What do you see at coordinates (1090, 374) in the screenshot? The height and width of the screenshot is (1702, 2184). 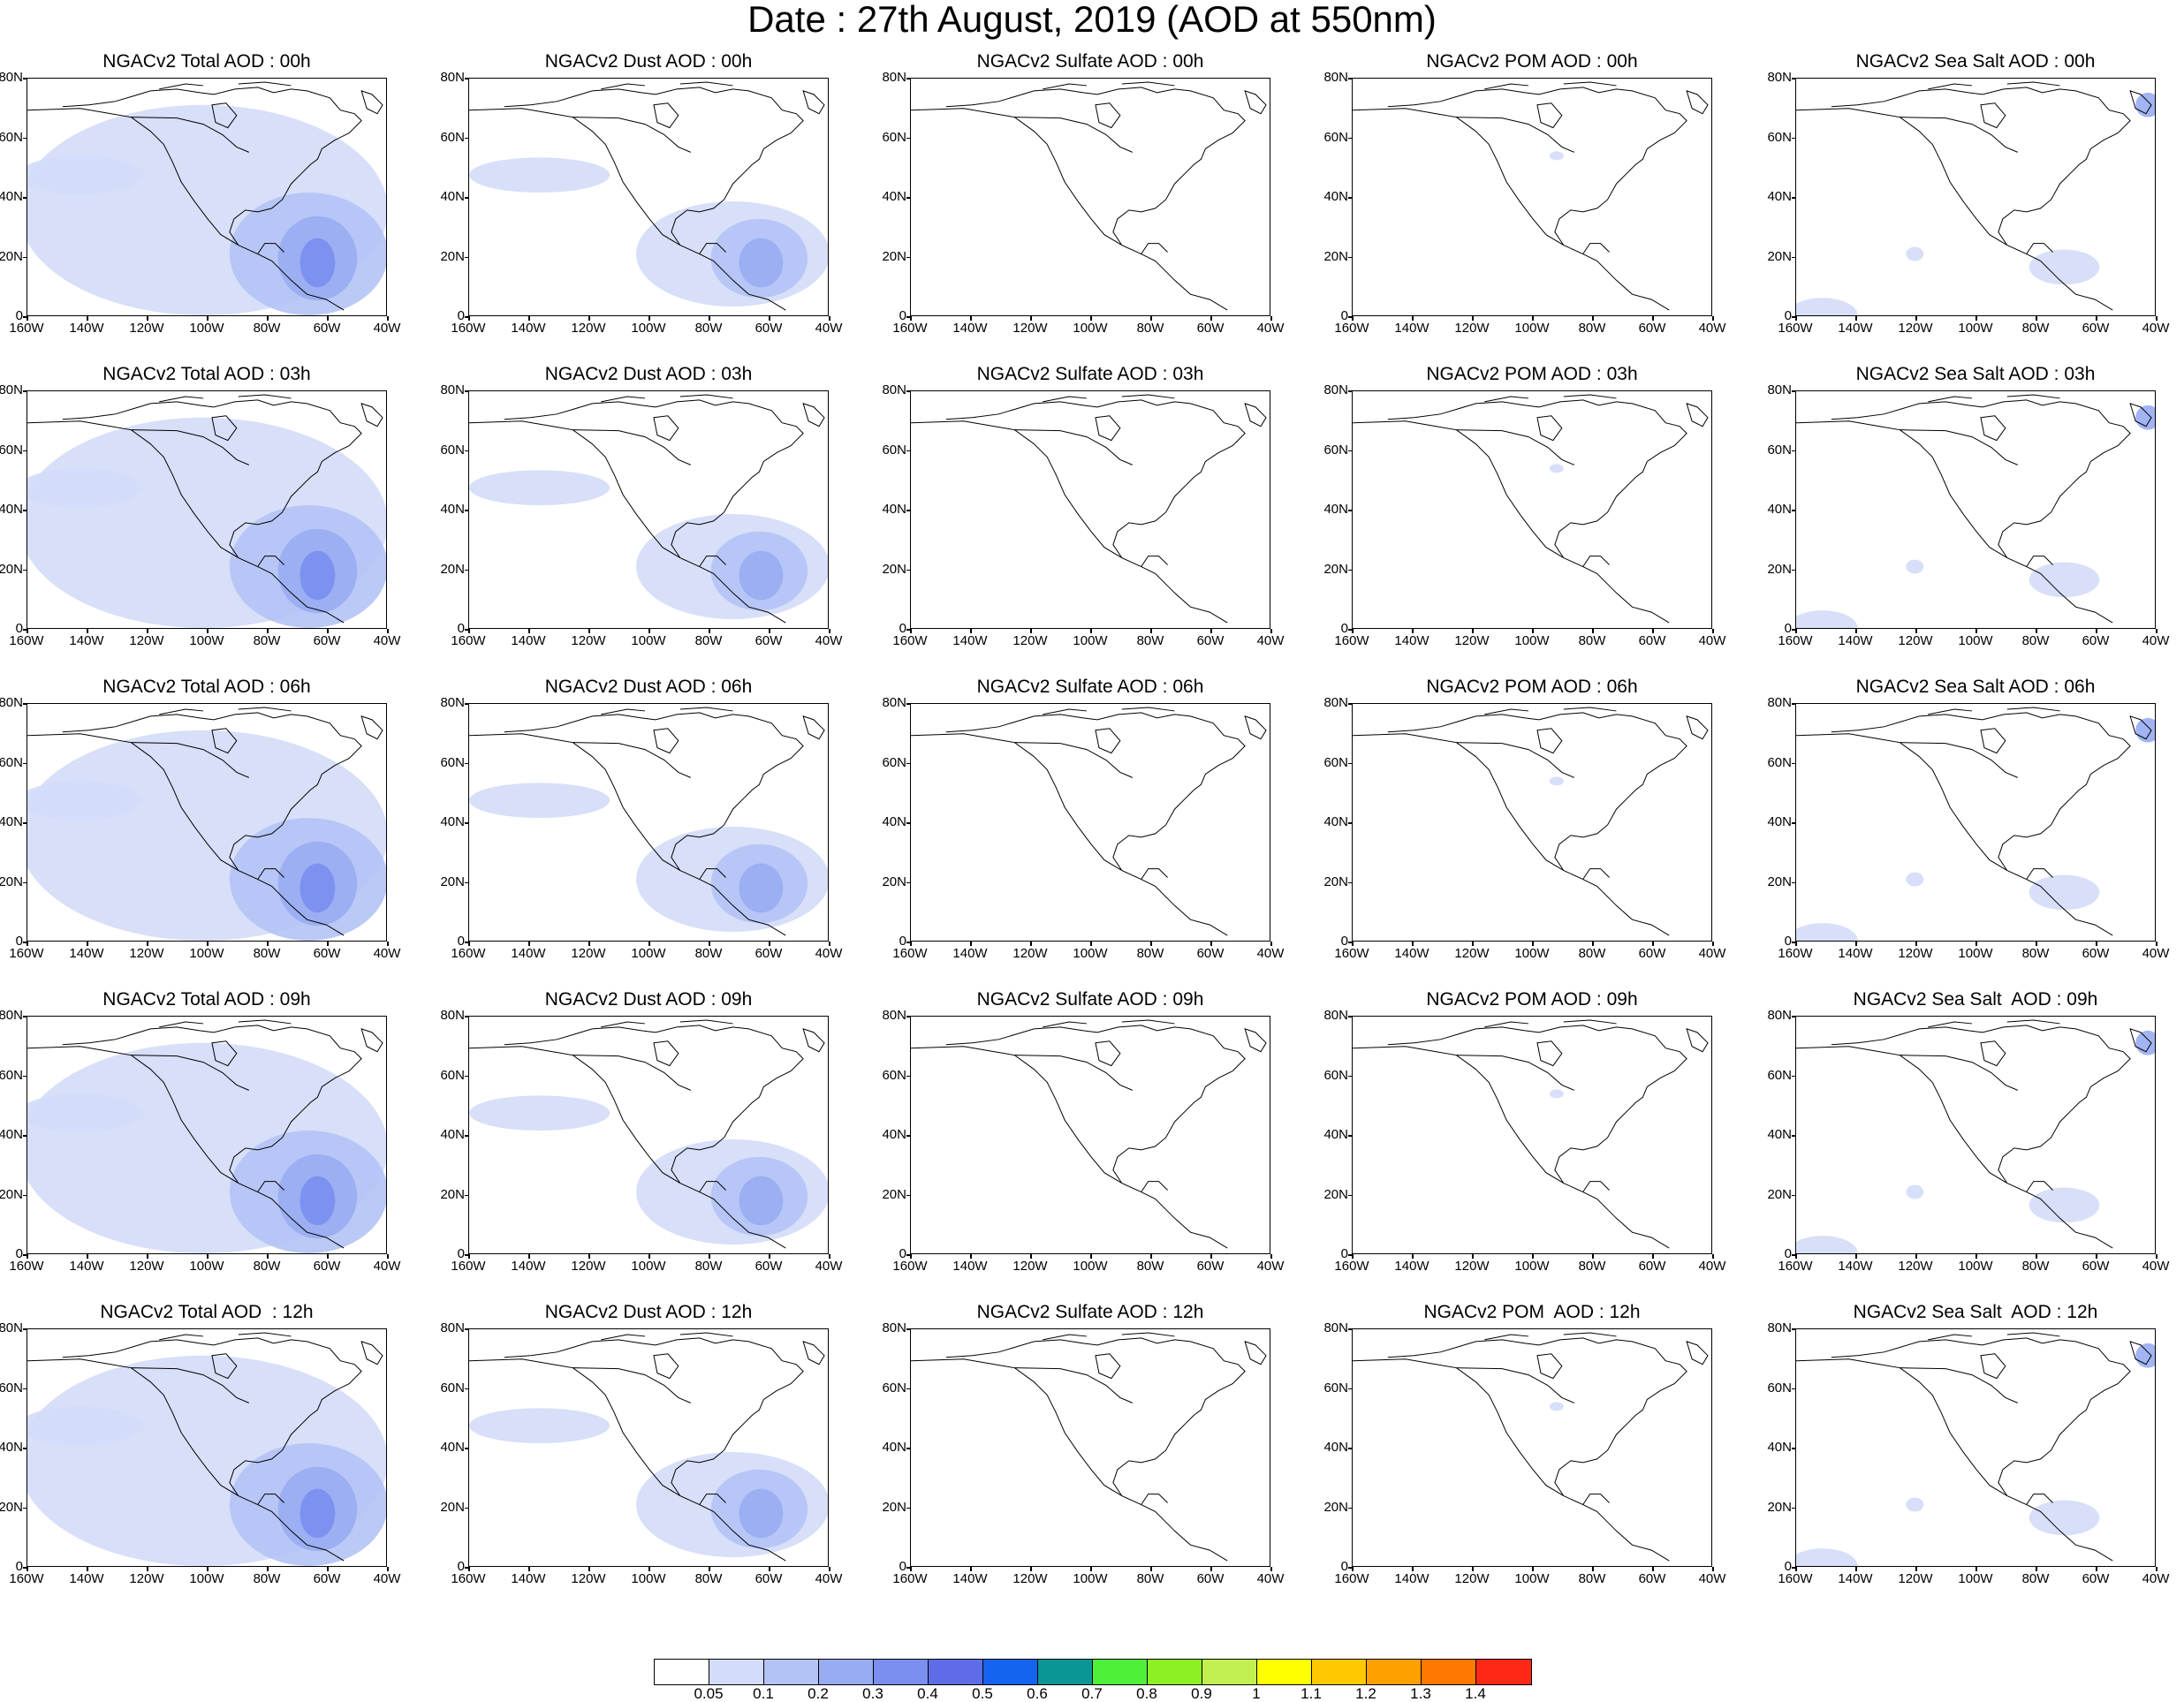 I see `panel-title: NGACv2 Sulfate AOD : 03h` at bounding box center [1090, 374].